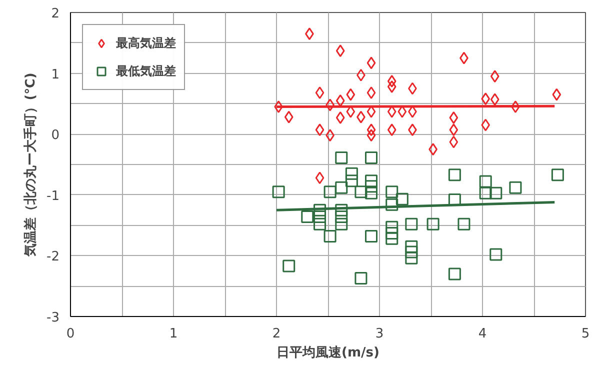 The width and height of the screenshot is (600, 366). I want to click on x-tick-label: 3, so click(379, 334).